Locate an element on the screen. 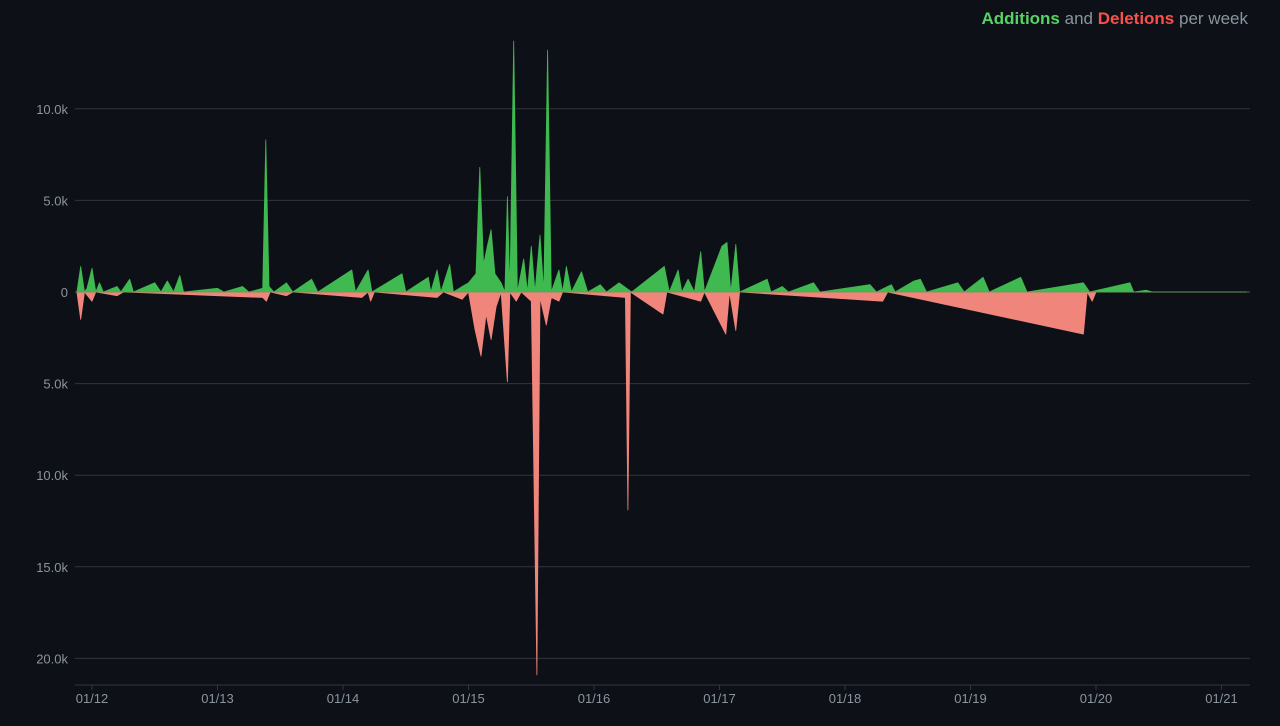 Image resolution: width=1280 pixels, height=726 pixels. x-tick-label-9: 01/21 is located at coordinates (1221, 698).